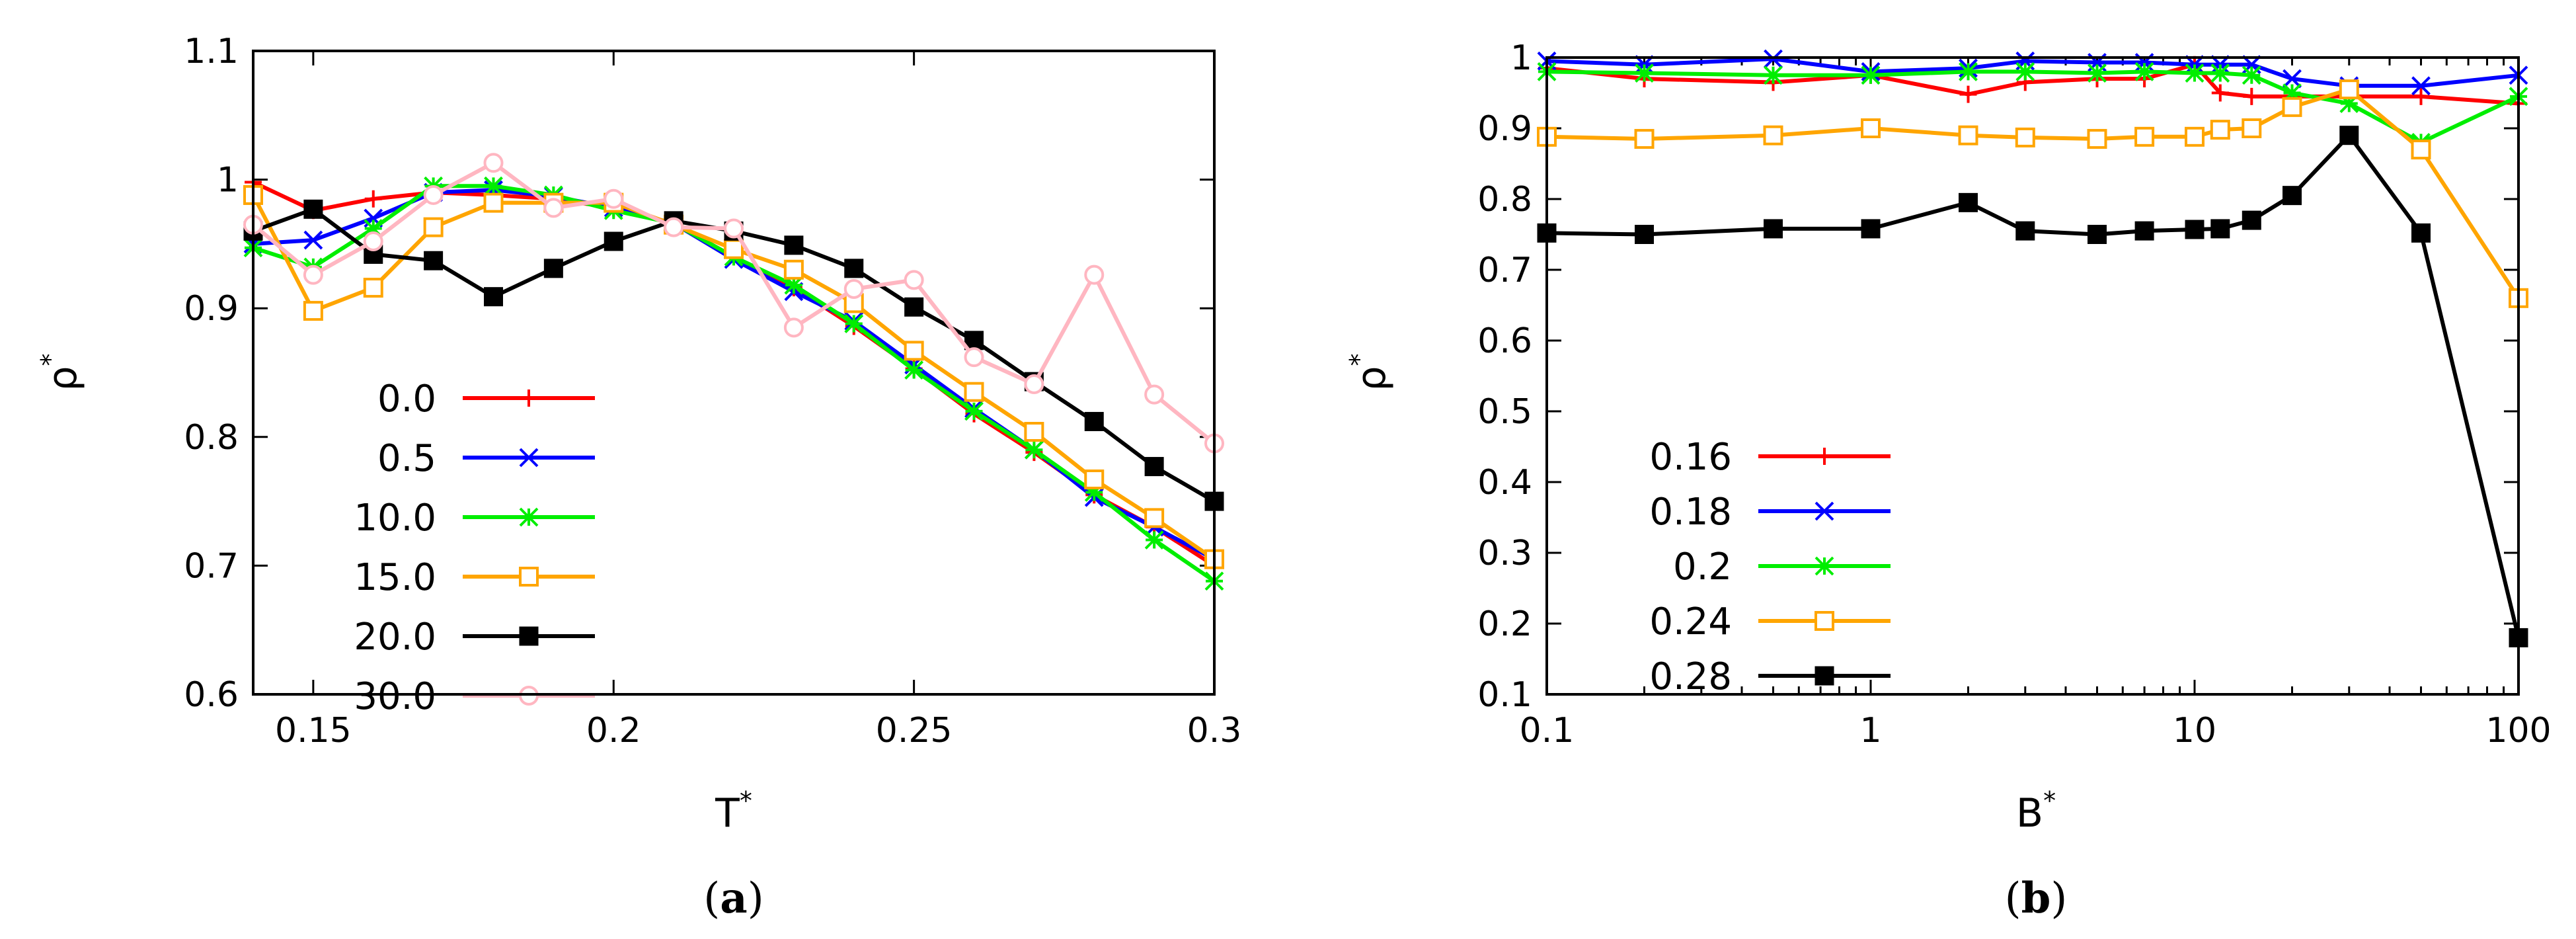 Image resolution: width=2576 pixels, height=939 pixels. What do you see at coordinates (211, 309) in the screenshot?
I see `y-tick-label: 0.9` at bounding box center [211, 309].